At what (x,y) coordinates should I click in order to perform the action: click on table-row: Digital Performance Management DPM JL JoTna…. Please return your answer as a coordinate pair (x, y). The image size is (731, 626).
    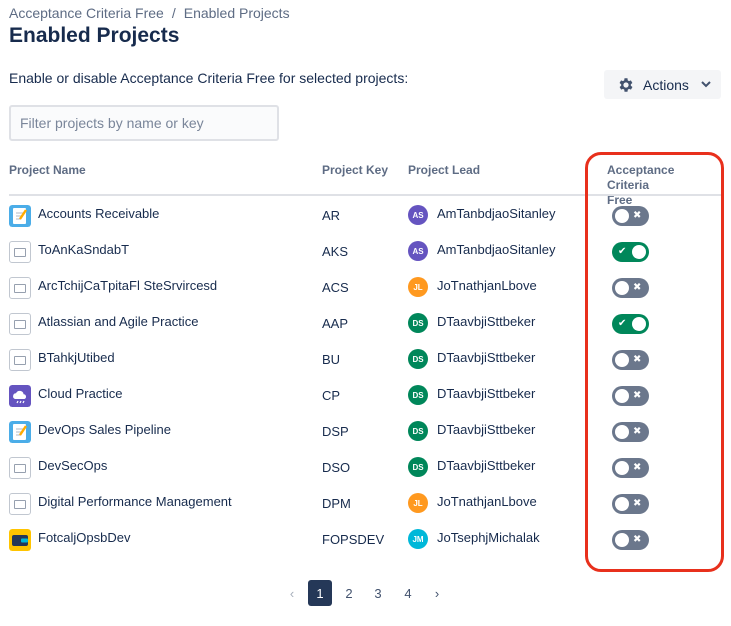
    Looking at the image, I should click on (365, 503).